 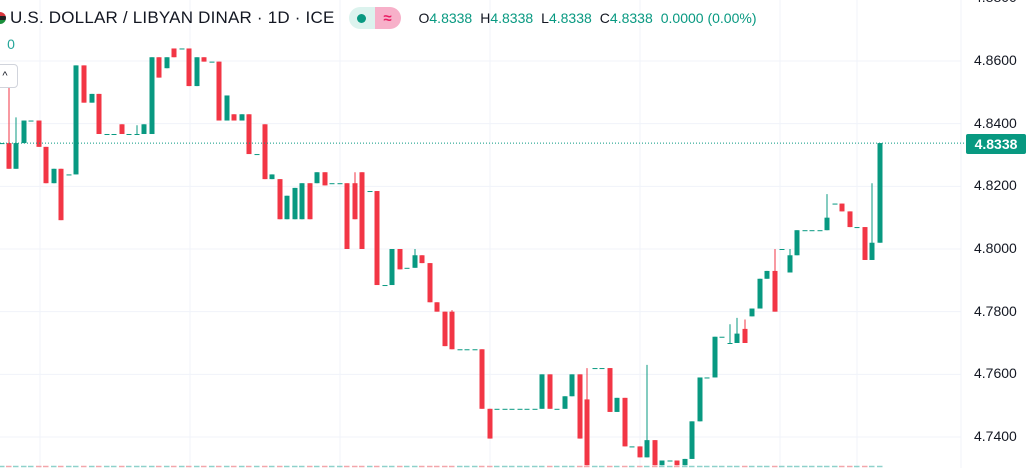 What do you see at coordinates (708, 18) in the screenshot?
I see `change-value: 0.0000 (0.00%)` at bounding box center [708, 18].